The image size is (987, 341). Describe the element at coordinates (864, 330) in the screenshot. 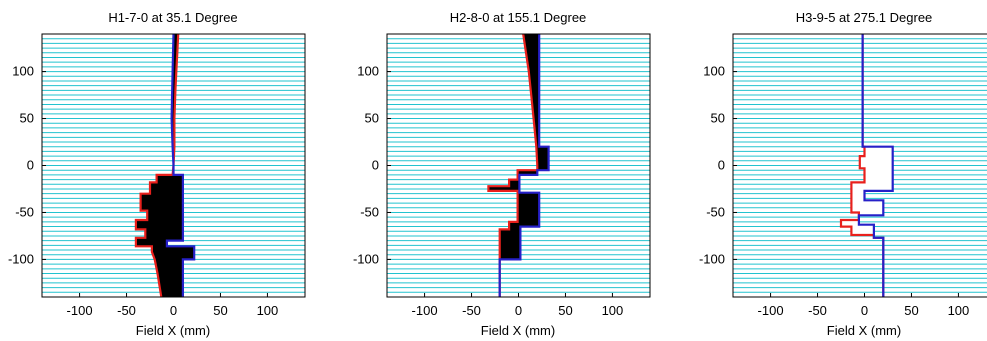

I see `panel-3-xlabel: Field X (mm)` at that location.